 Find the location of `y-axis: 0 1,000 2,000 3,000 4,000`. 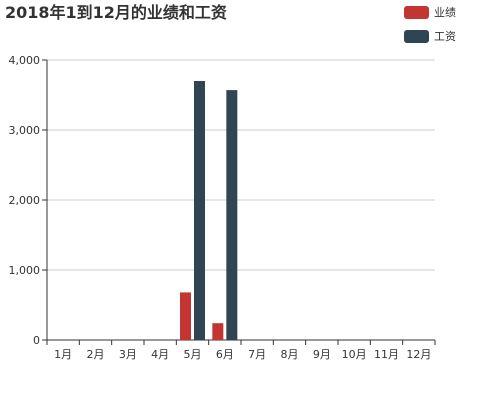

y-axis: 0 1,000 2,000 3,000 4,000 is located at coordinates (28, 200).